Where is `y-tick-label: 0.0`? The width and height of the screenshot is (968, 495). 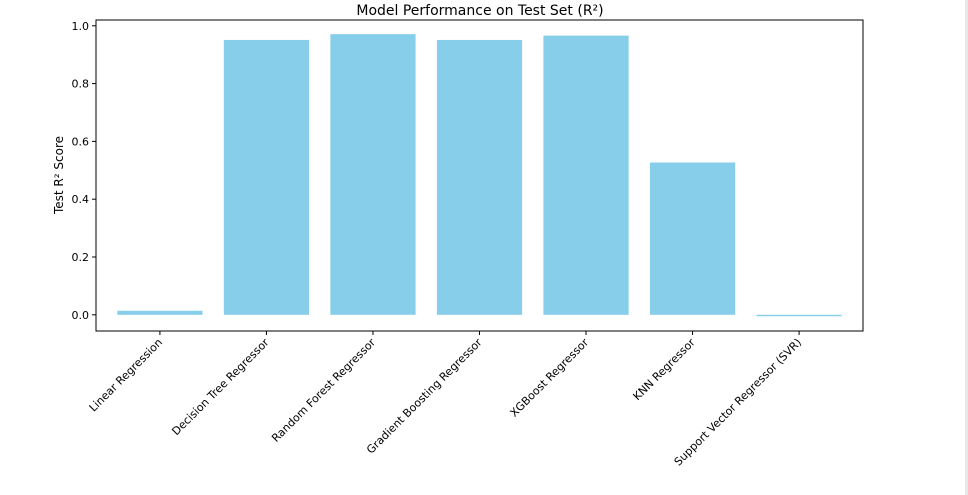
y-tick-label: 0.0 is located at coordinates (81, 315).